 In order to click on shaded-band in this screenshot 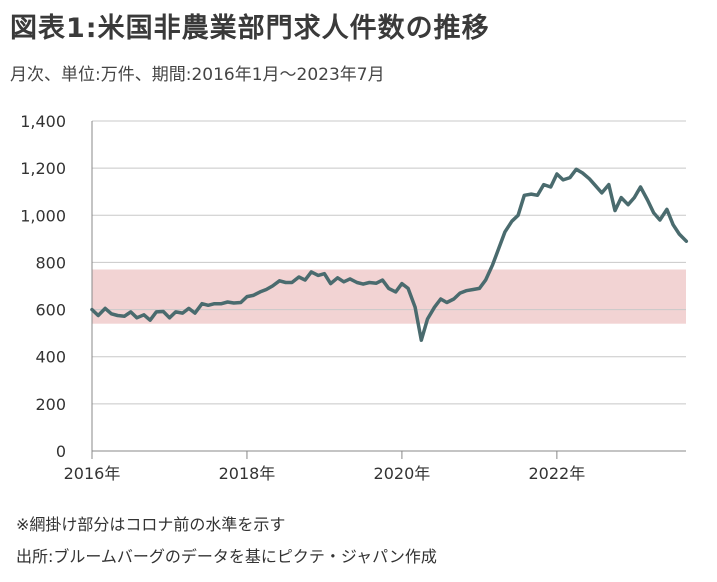, I will do `click(389, 296)`.